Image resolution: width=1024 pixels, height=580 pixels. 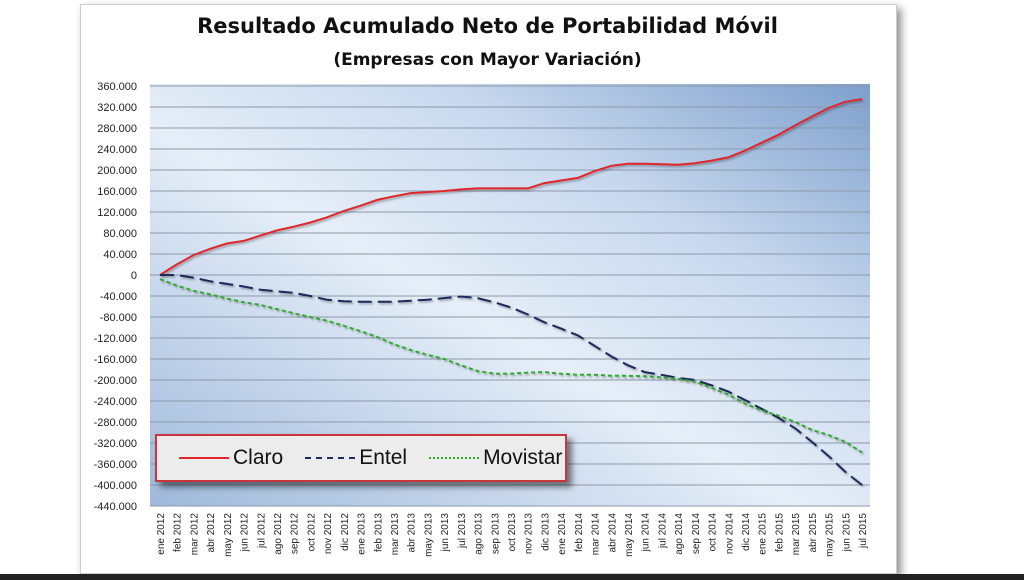 What do you see at coordinates (261, 531) in the screenshot?
I see `x-tick-label: jul 2012` at bounding box center [261, 531].